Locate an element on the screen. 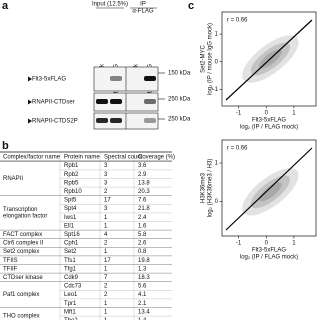  table-cell: Mft1 is located at coordinates (70, 312).